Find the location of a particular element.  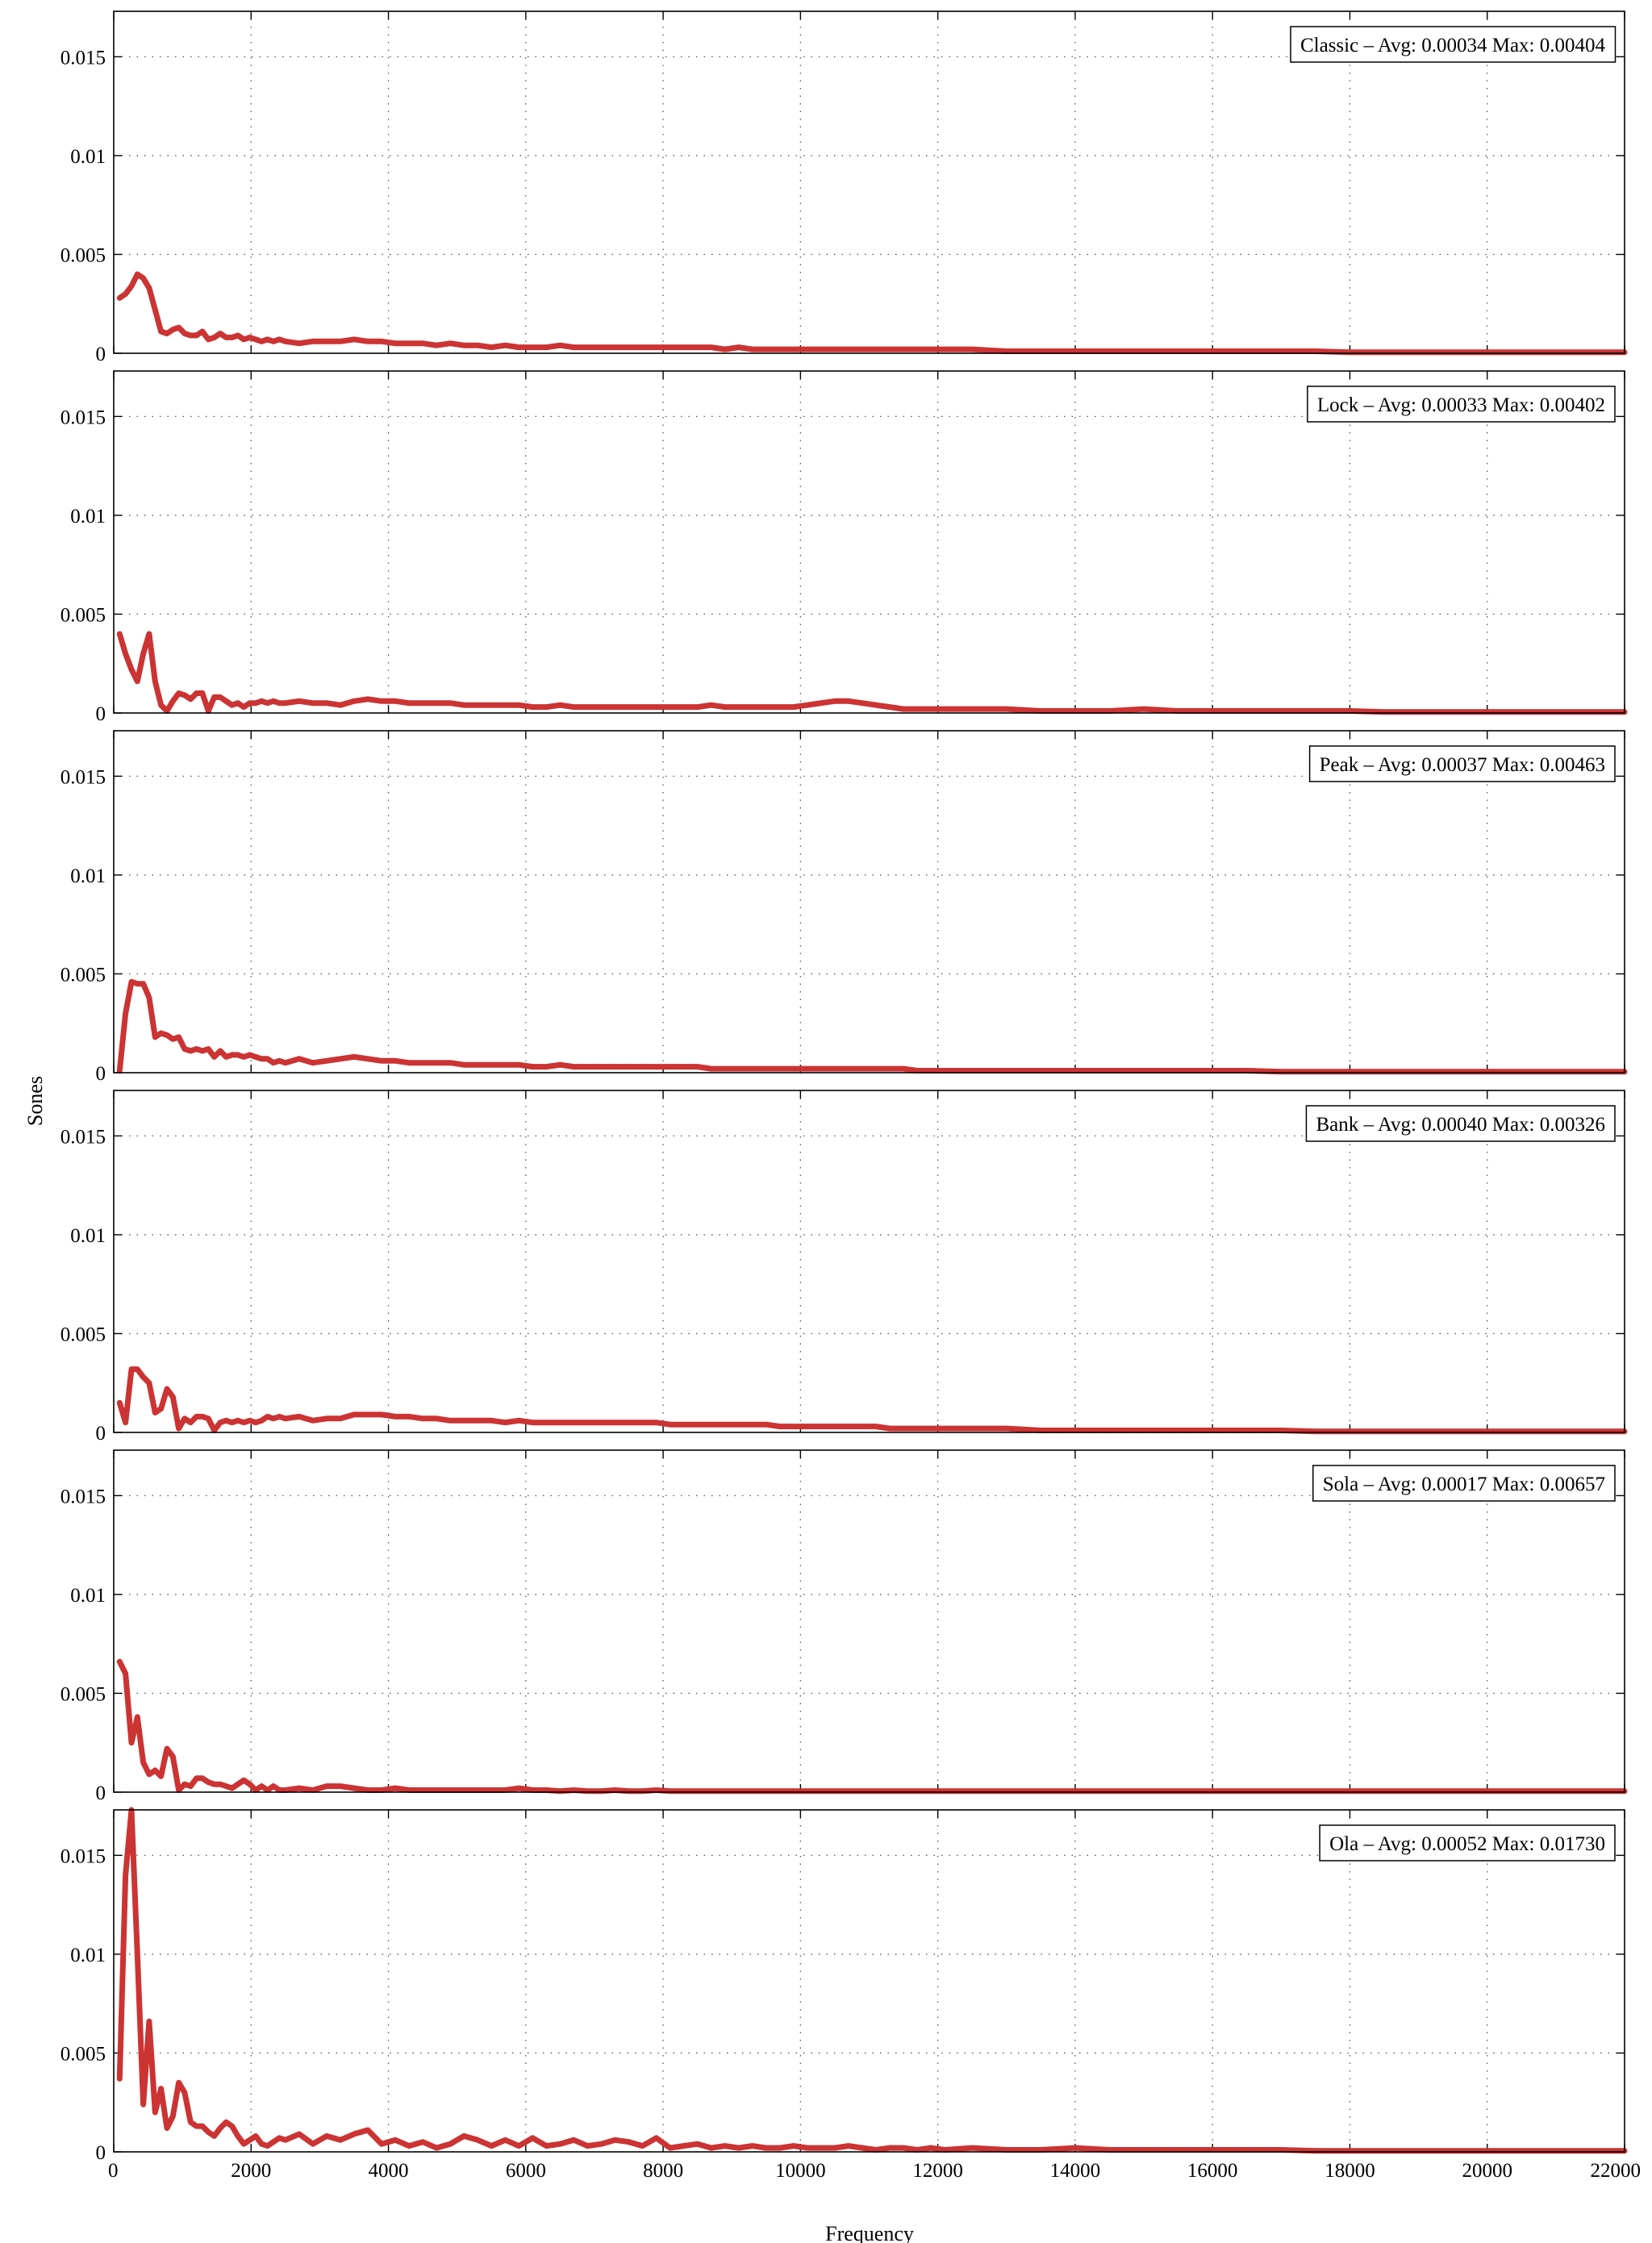

x-tick-label: 22000 is located at coordinates (1616, 2171).